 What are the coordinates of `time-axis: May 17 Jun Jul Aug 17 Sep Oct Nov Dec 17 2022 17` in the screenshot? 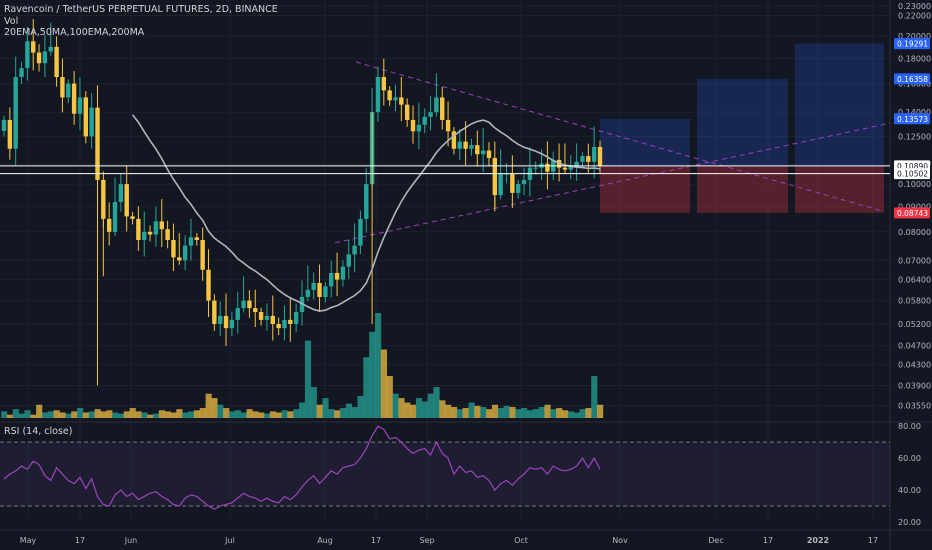 It's located at (449, 540).